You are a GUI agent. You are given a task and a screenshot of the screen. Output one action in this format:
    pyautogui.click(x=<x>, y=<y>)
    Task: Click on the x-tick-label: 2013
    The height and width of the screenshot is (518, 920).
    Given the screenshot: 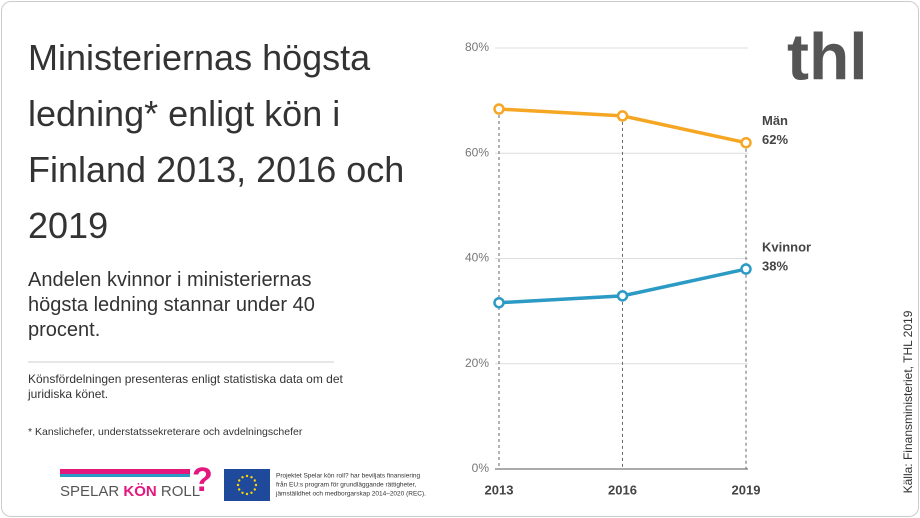 What is the action you would take?
    pyautogui.click(x=499, y=489)
    